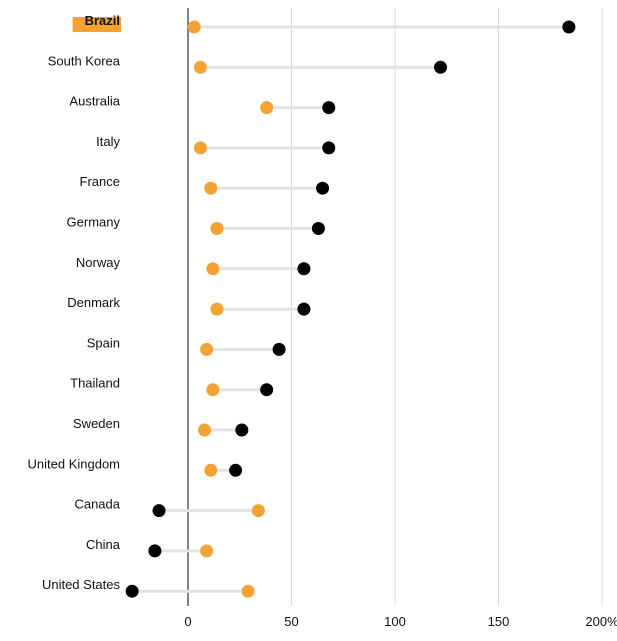  Describe the element at coordinates (98, 262) in the screenshot. I see `country-label-norway: Norway` at that location.